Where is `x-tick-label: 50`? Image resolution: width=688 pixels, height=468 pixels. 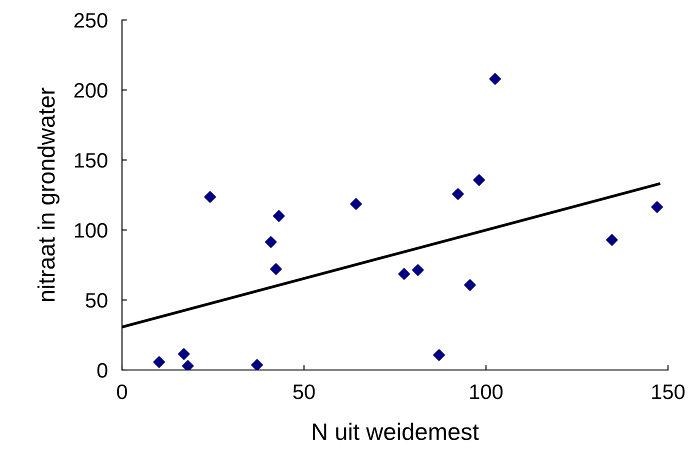 x-tick-label: 50 is located at coordinates (304, 392).